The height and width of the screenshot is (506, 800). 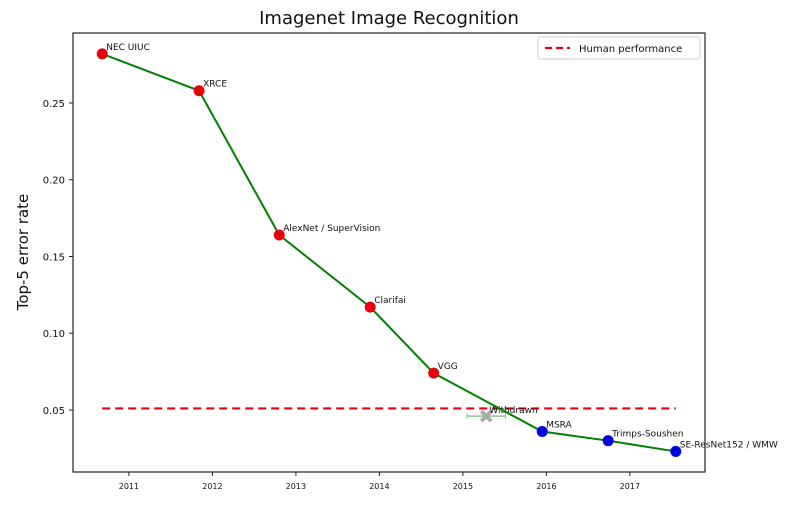 What do you see at coordinates (215, 85) in the screenshot?
I see `data-point-label: XRCE` at bounding box center [215, 85].